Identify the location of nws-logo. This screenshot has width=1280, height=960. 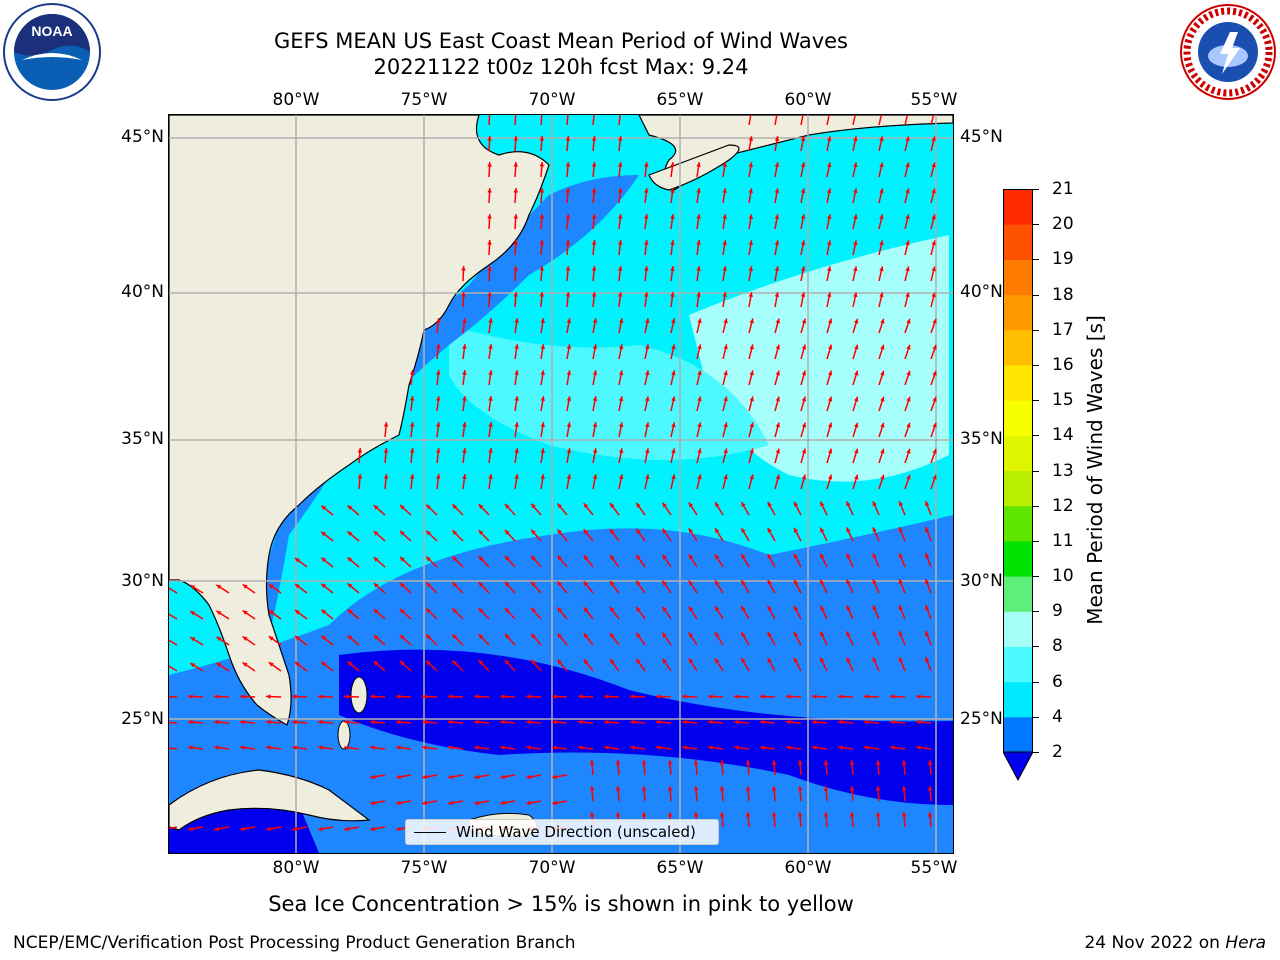
(1228, 52).